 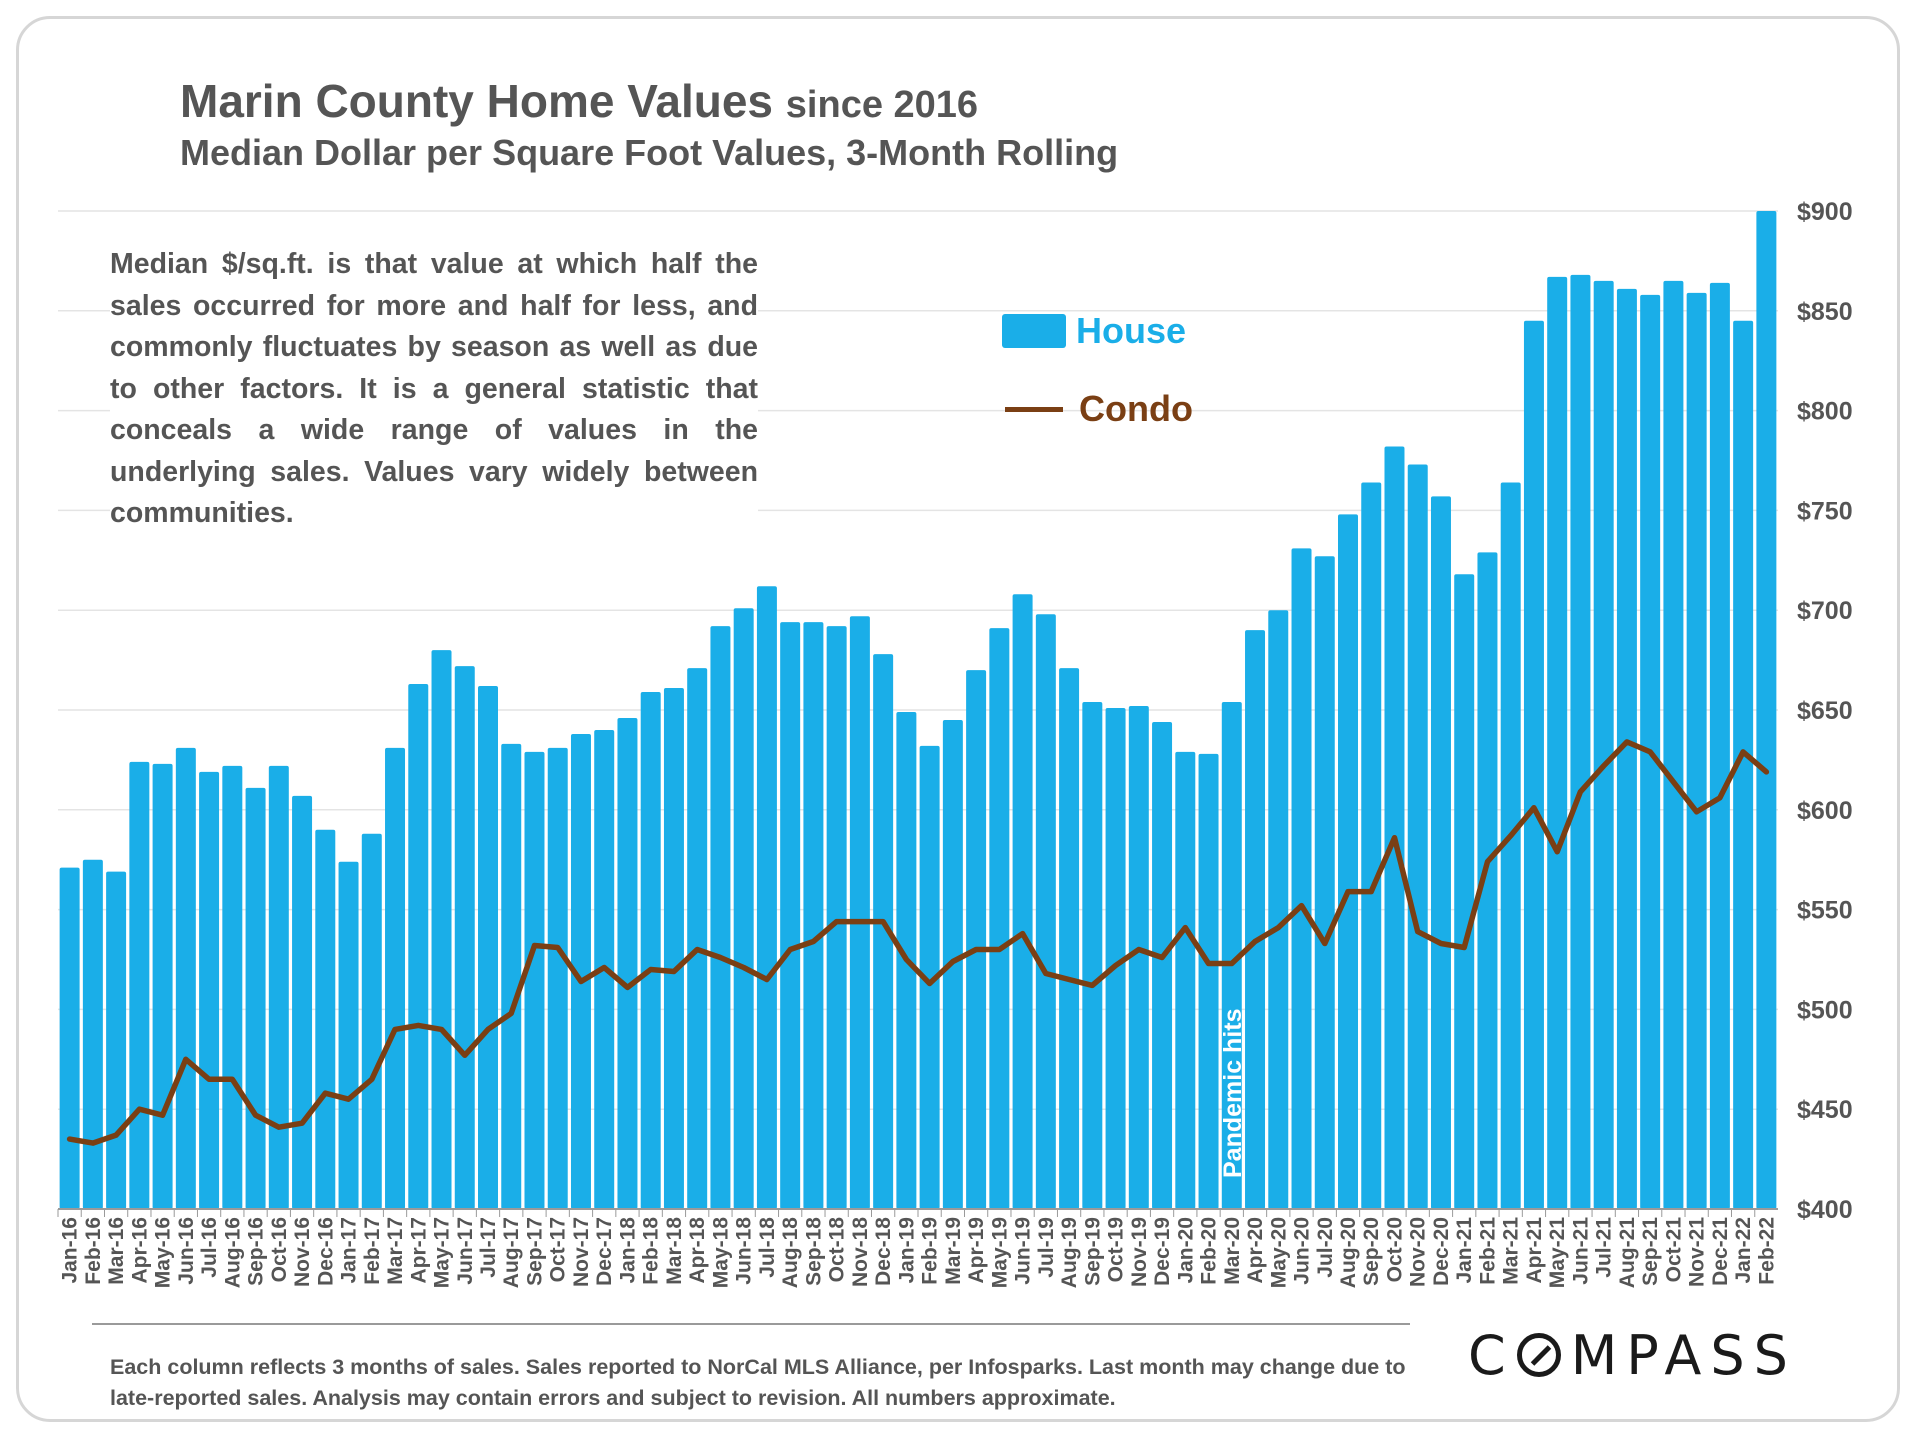 I want to click on compass-logo: C MPASS, so click(x=1632, y=1355).